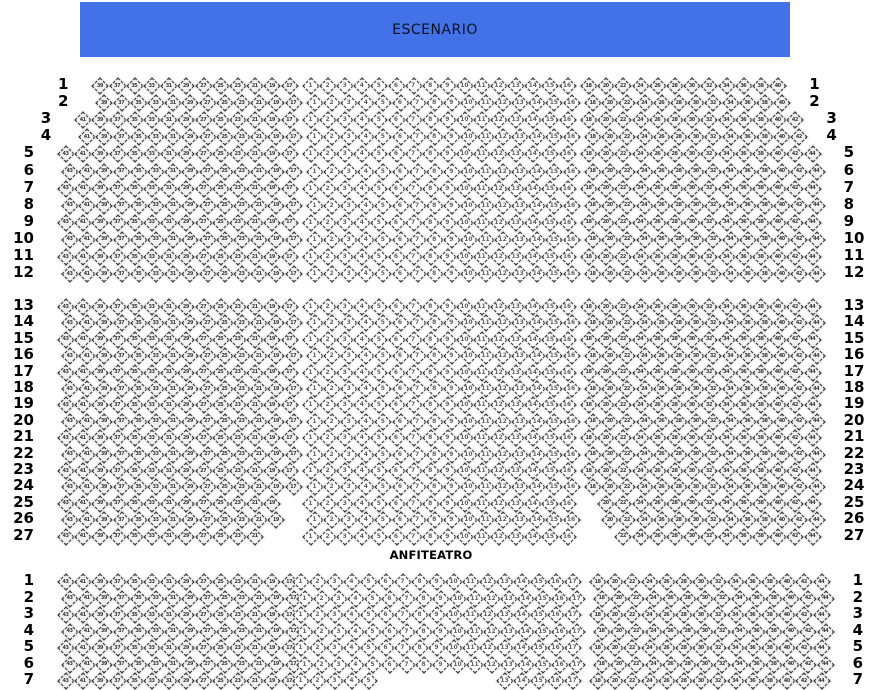 Image resolution: width=870 pixels, height=690 pixels. What do you see at coordinates (504, 614) in the screenshot?
I see `seat: 13` at bounding box center [504, 614].